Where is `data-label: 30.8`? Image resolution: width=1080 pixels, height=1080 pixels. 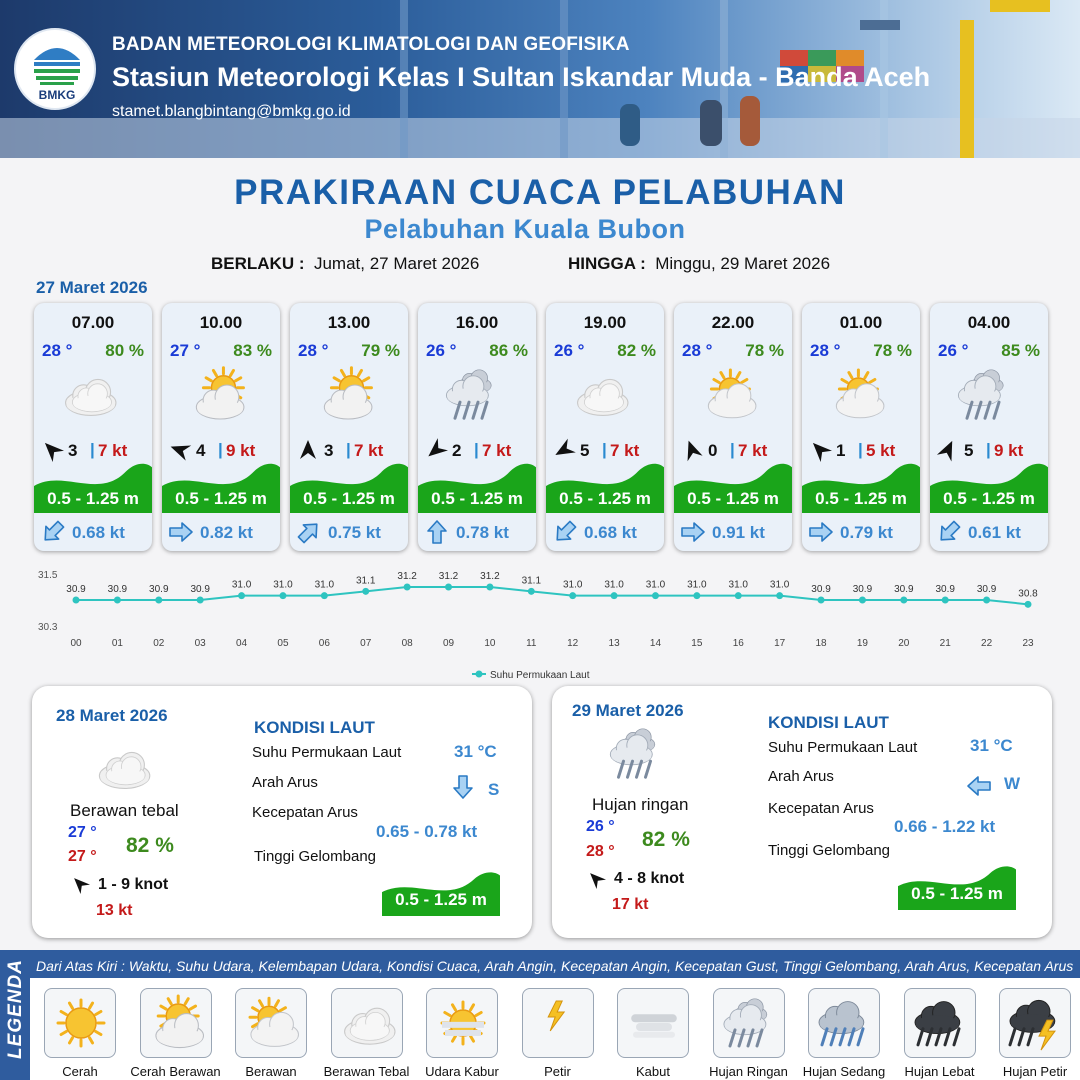 data-label: 30.8 is located at coordinates (1028, 593).